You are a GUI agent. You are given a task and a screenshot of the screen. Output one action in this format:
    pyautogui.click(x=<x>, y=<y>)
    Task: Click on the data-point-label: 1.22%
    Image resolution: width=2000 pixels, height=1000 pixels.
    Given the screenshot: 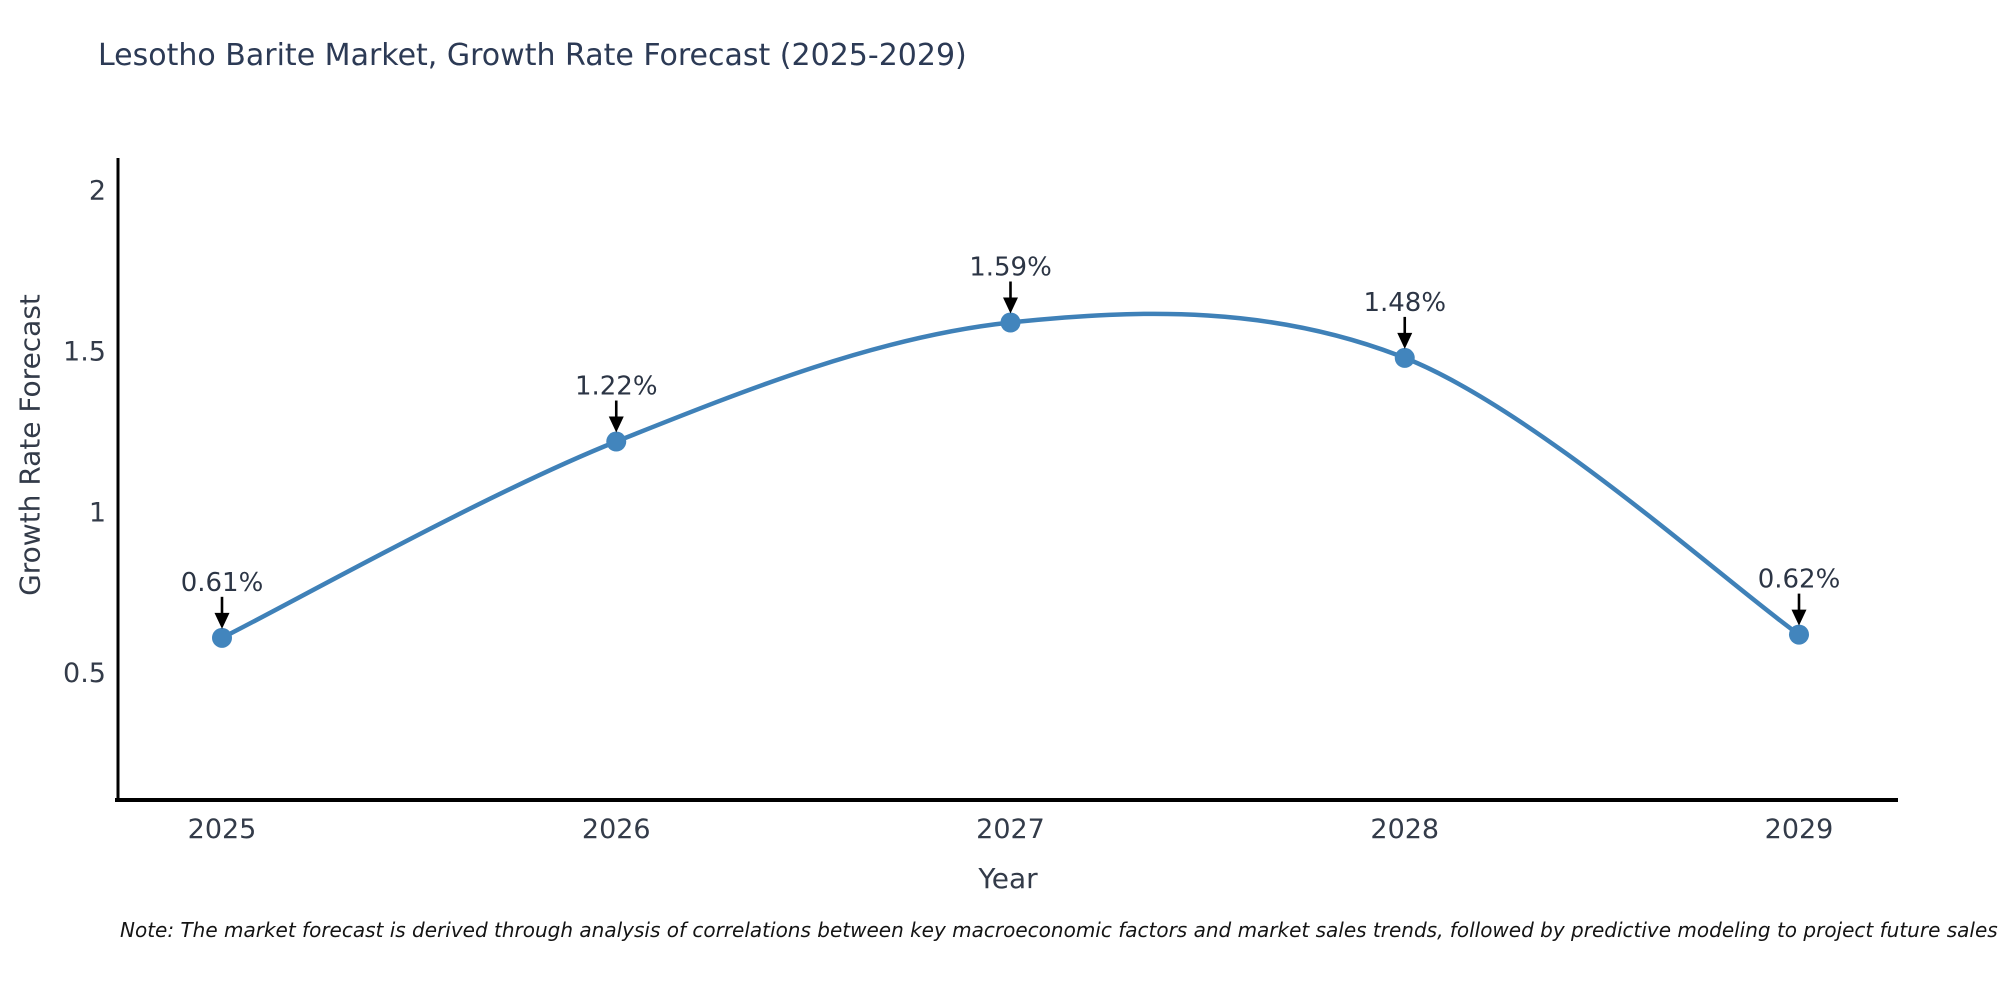 What is the action you would take?
    pyautogui.click(x=616, y=387)
    